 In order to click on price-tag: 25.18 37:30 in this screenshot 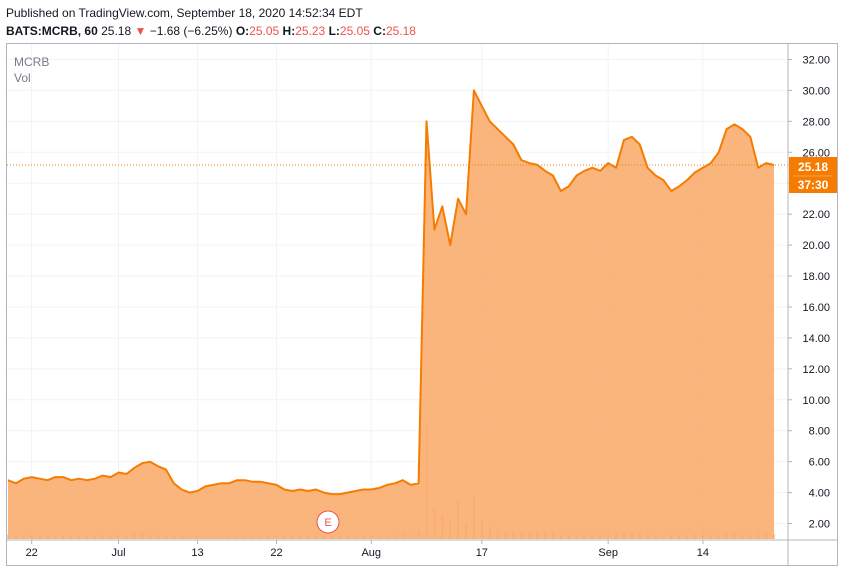, I will do `click(813, 175)`.